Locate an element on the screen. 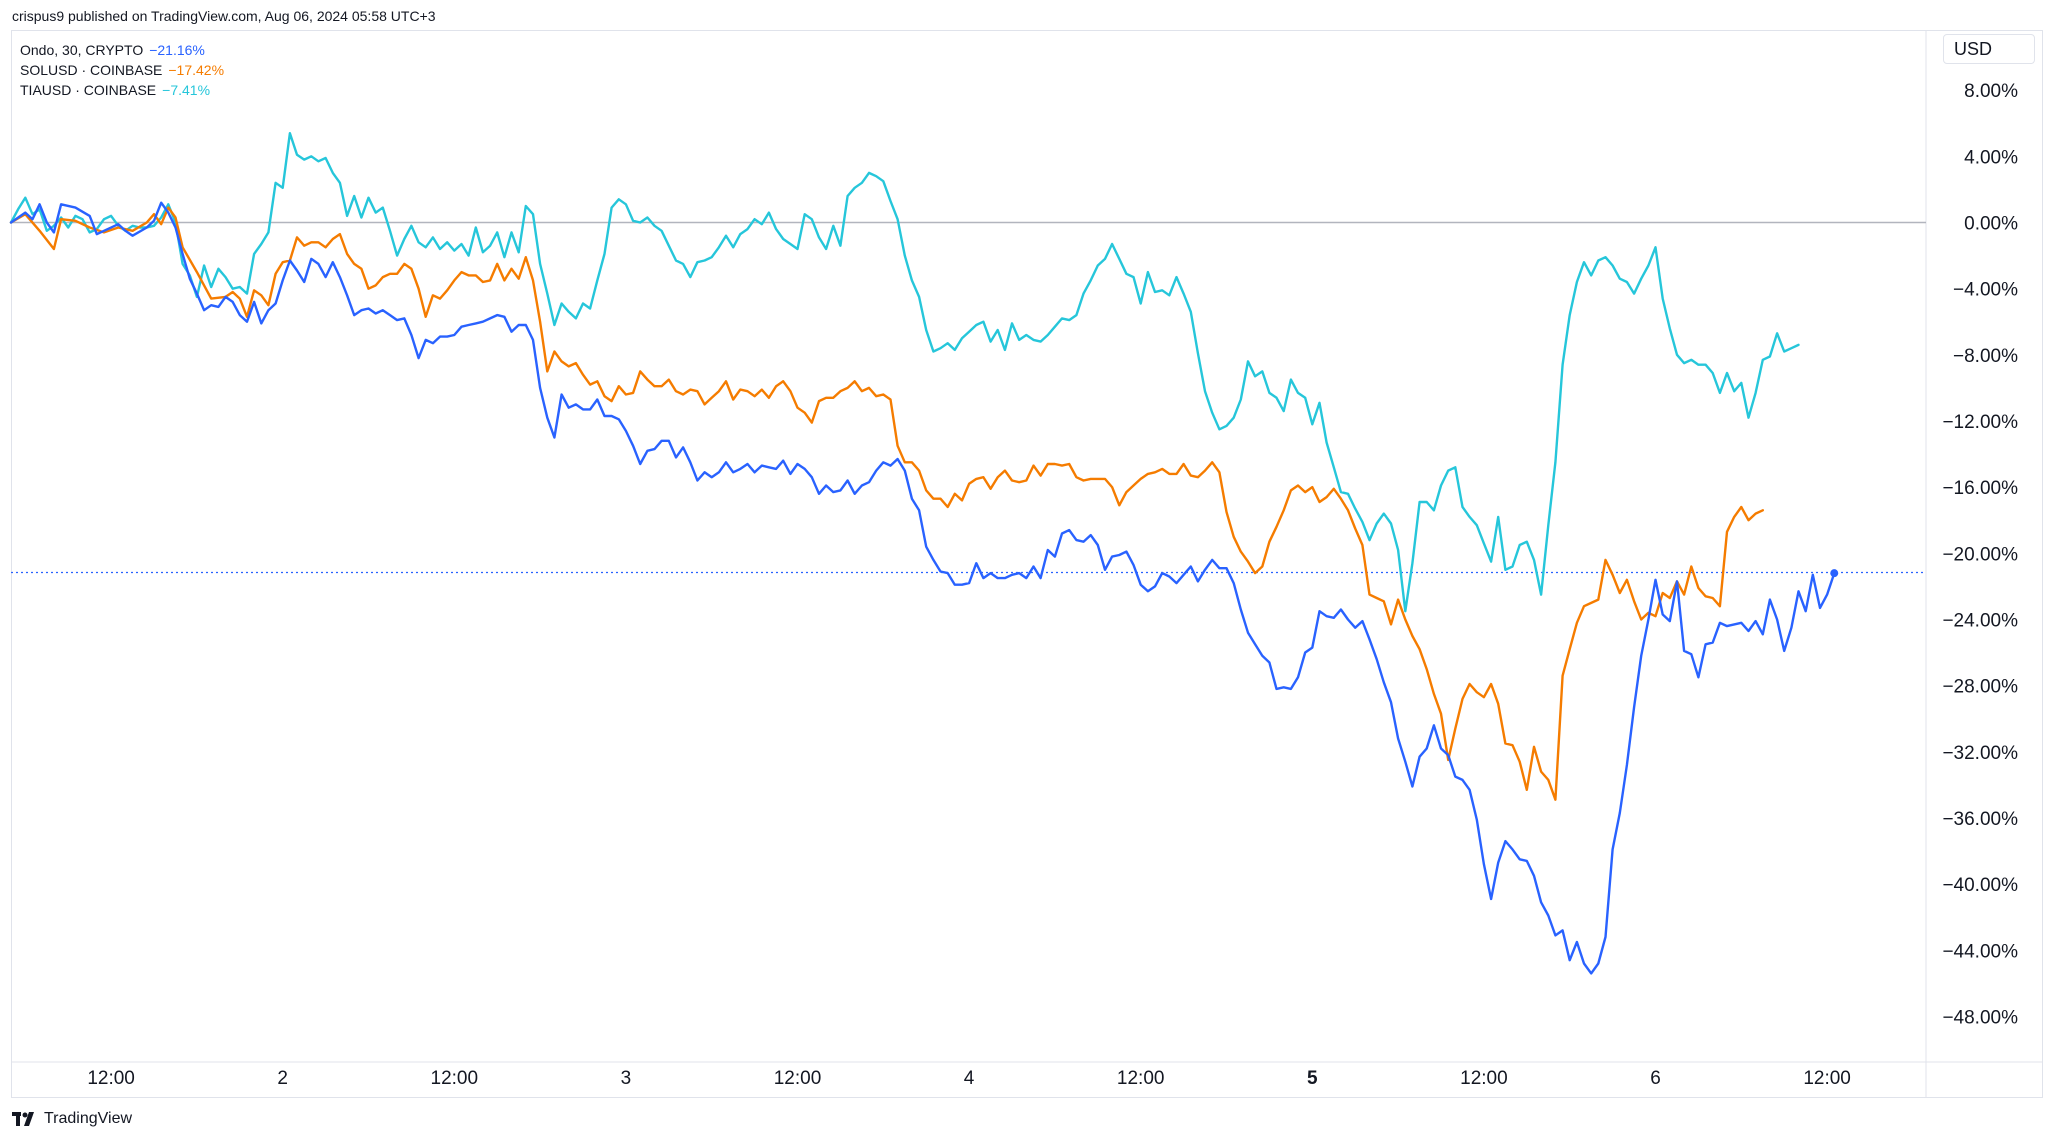 The image size is (2048, 1138). legend-row-ondo: Ondo, 30, CRYPTO −21.16% is located at coordinates (122, 50).